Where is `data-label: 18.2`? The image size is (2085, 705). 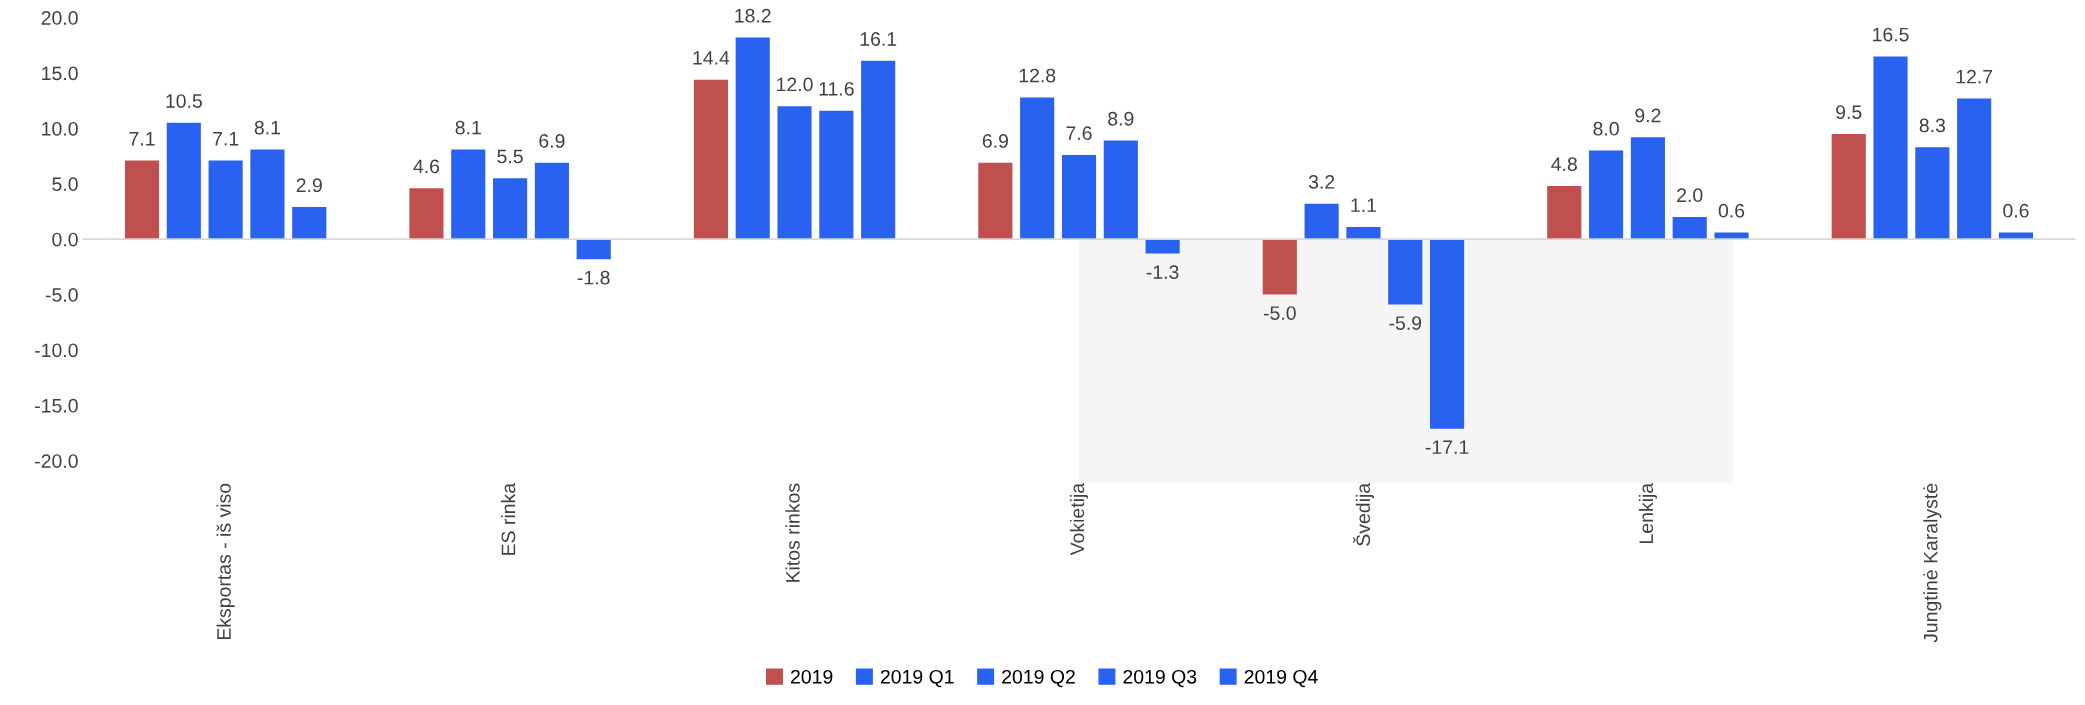 data-label: 18.2 is located at coordinates (753, 15).